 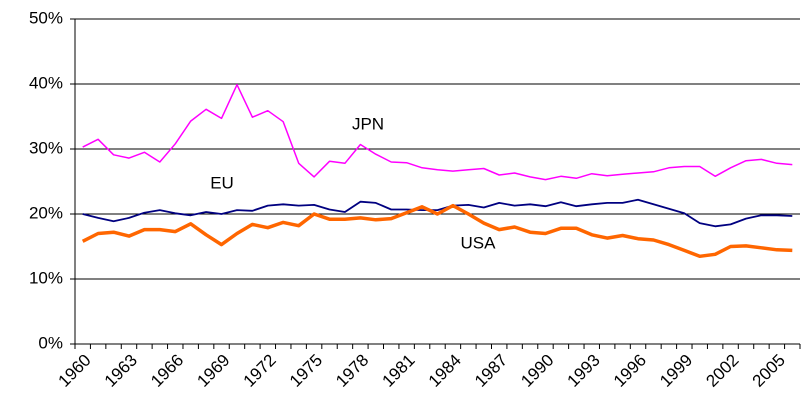 What do you see at coordinates (50, 342) in the screenshot?
I see `y-tick-label: 0%` at bounding box center [50, 342].